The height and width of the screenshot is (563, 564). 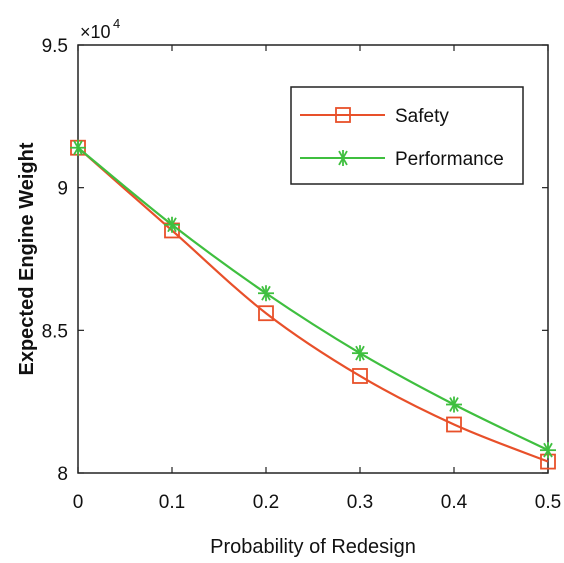 What do you see at coordinates (78, 502) in the screenshot?
I see `x-tick-label: 0` at bounding box center [78, 502].